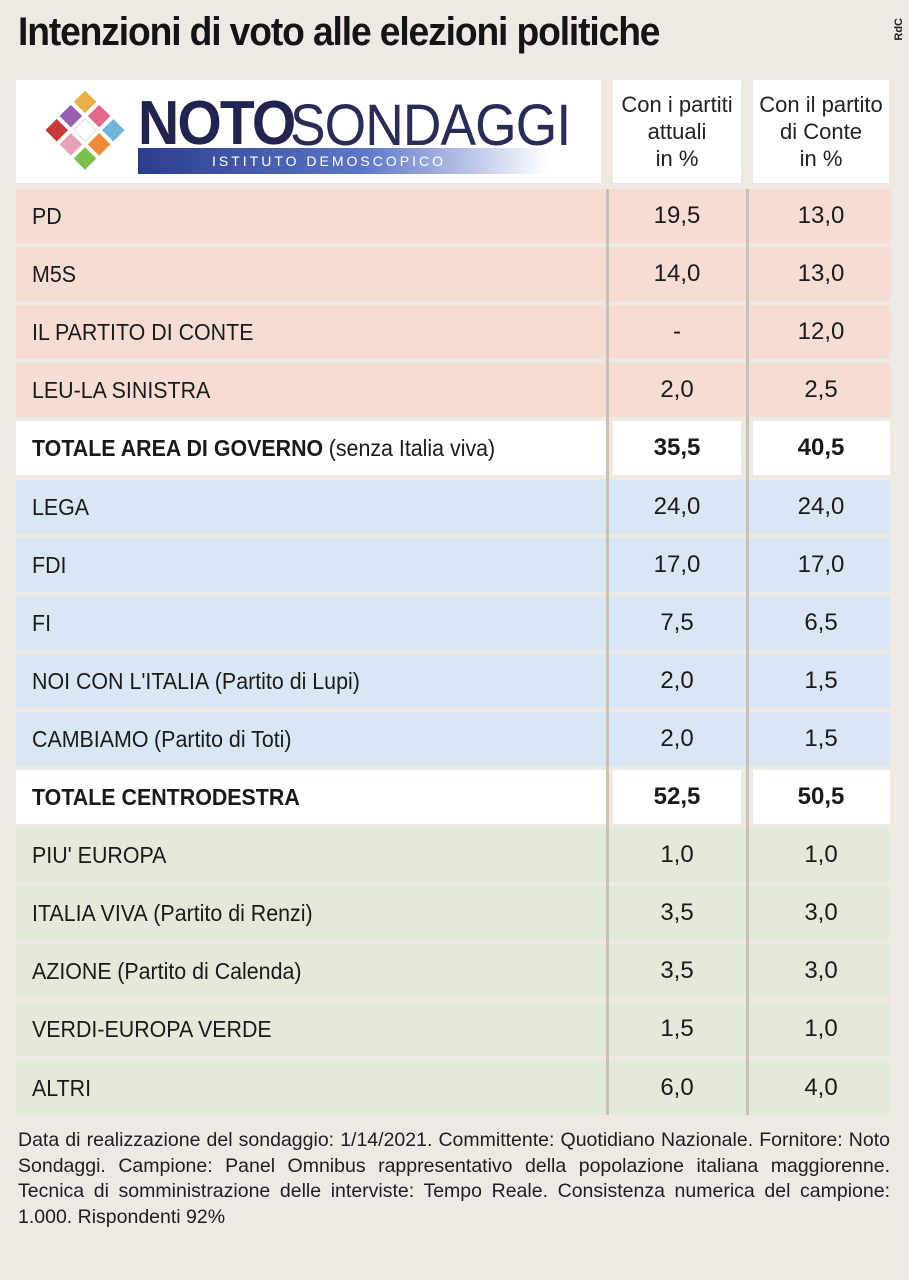  I want to click on header-line: attuali, so click(677, 131).